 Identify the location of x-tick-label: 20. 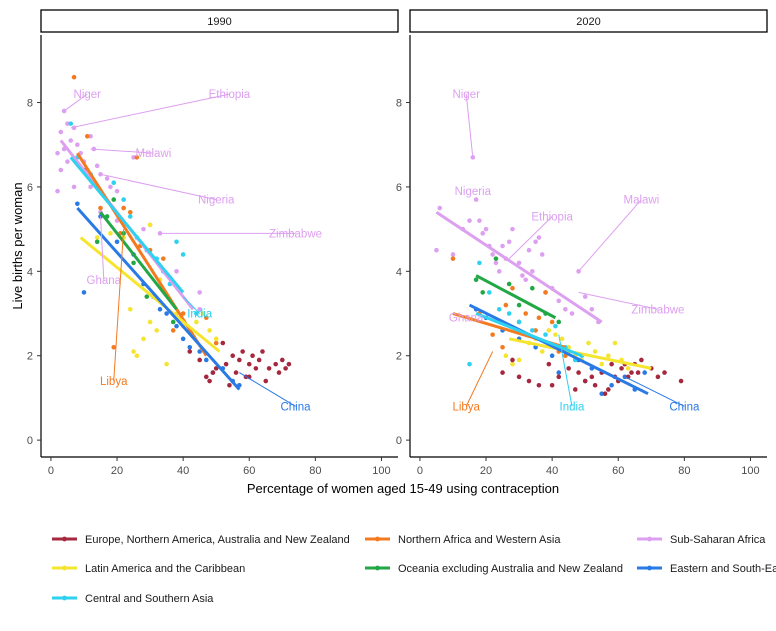
(486, 471).